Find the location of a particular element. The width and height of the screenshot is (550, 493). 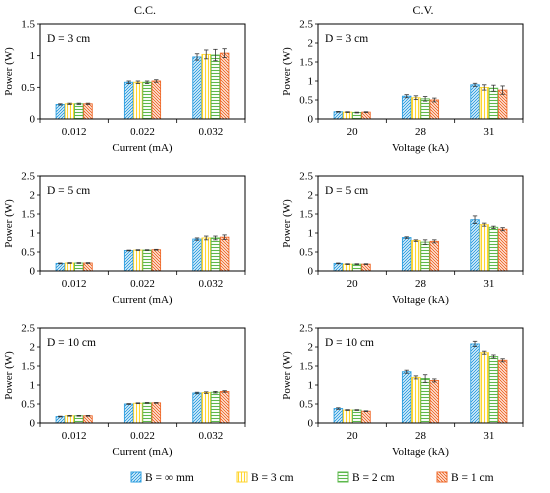

x-axis-label: Current (mA) is located at coordinates (142, 452).